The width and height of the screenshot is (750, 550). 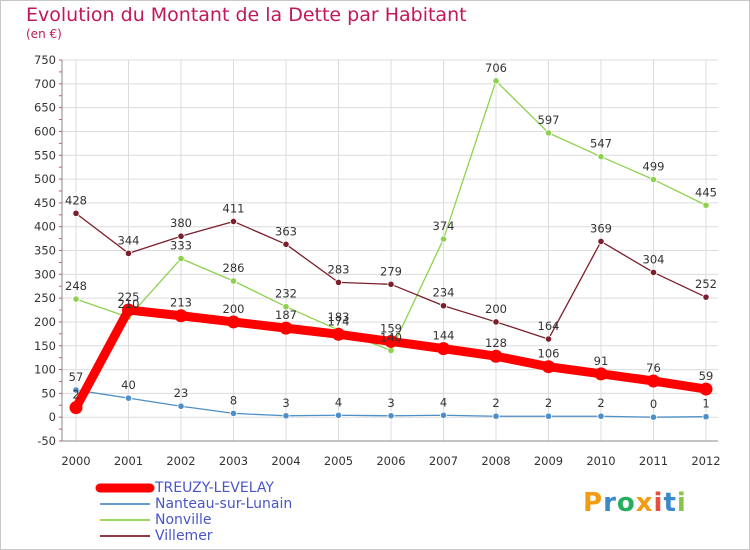 What do you see at coordinates (45, 179) in the screenshot?
I see `y-tick-label: 500` at bounding box center [45, 179].